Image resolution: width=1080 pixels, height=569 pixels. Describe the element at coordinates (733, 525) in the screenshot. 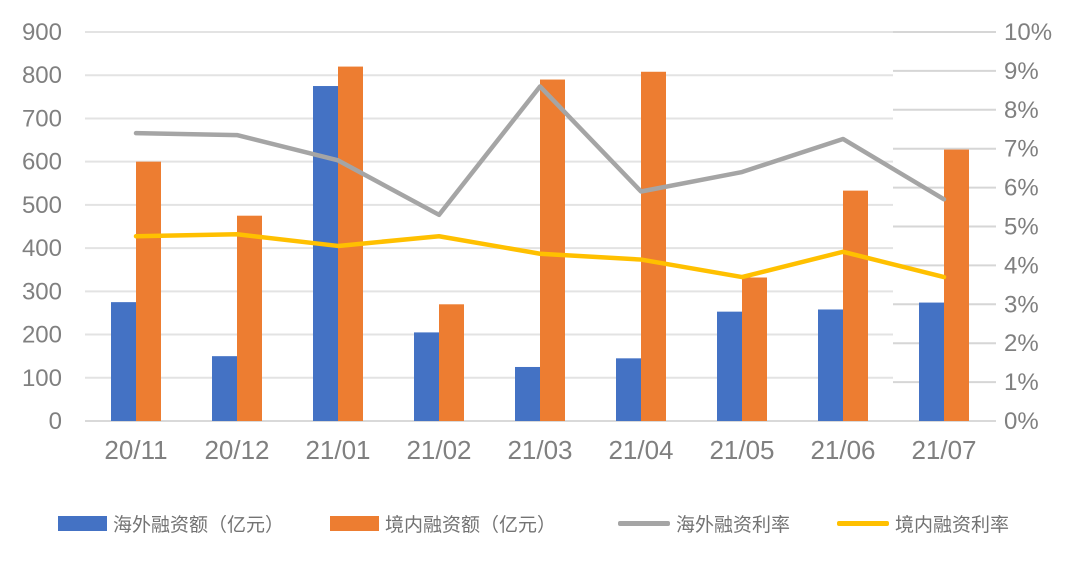

I see `legend-label-overseas-rate: 海外融资利率` at that location.